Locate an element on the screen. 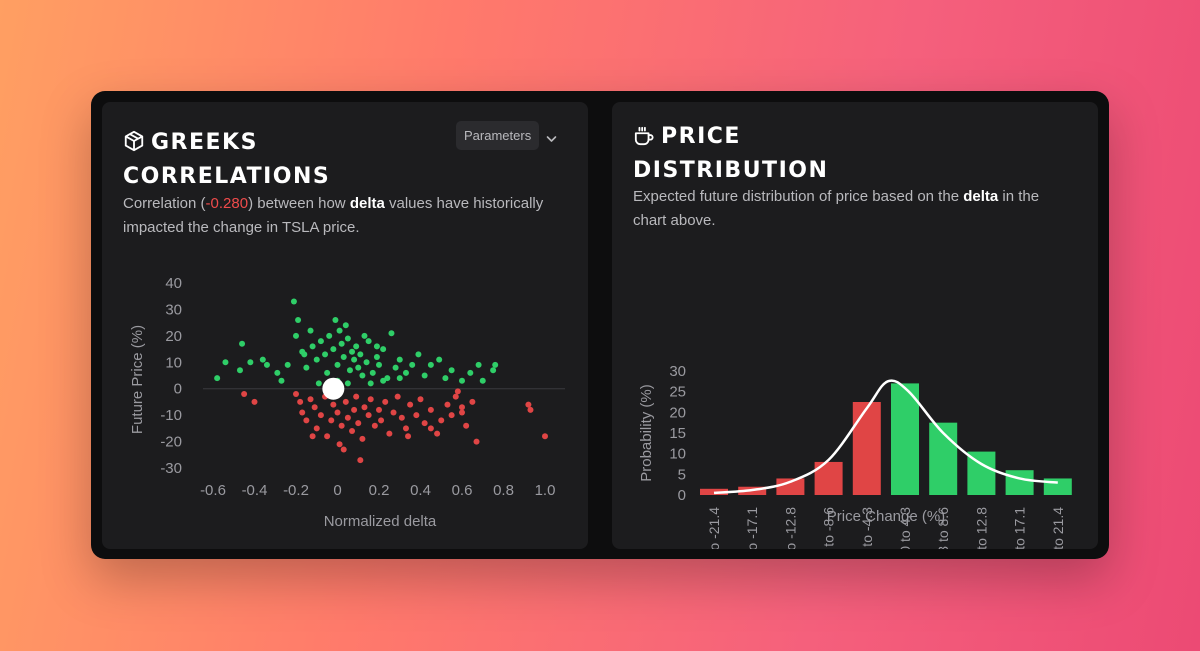 The image size is (1200, 651). y-axis-label: Future Price (%) is located at coordinates (137, 379).